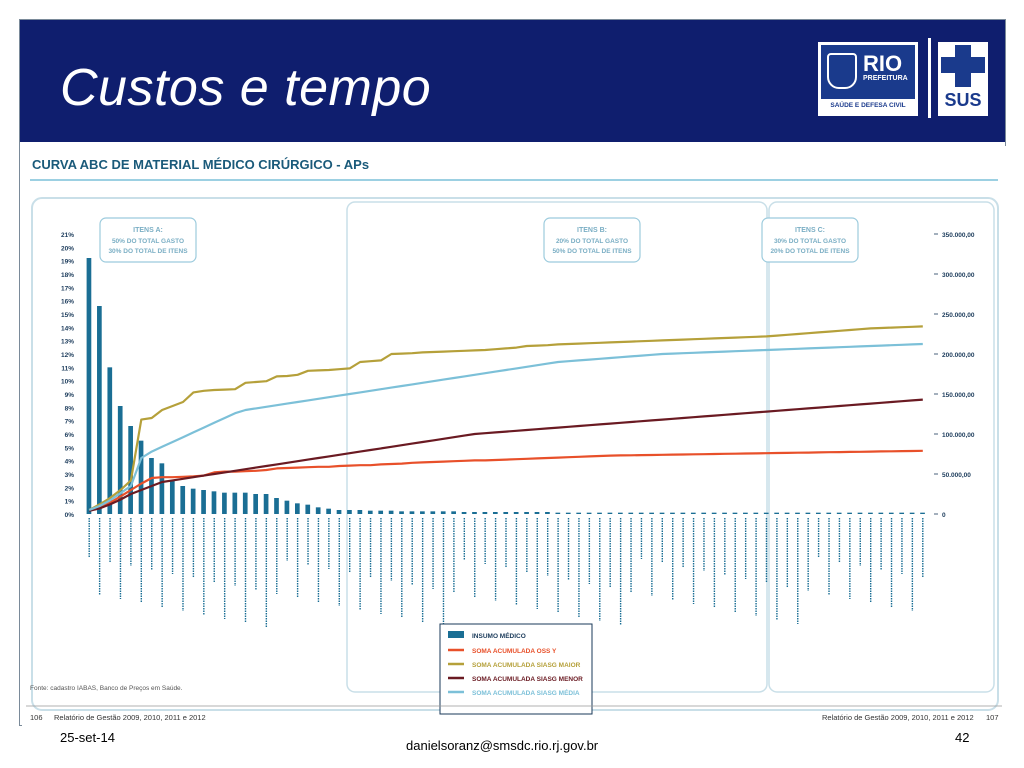  Describe the element at coordinates (868, 79) in the screenshot. I see `rio-prefeitura-logo: RIO PREFEITURA SAÚDE E DEFESA CIVIL` at that location.